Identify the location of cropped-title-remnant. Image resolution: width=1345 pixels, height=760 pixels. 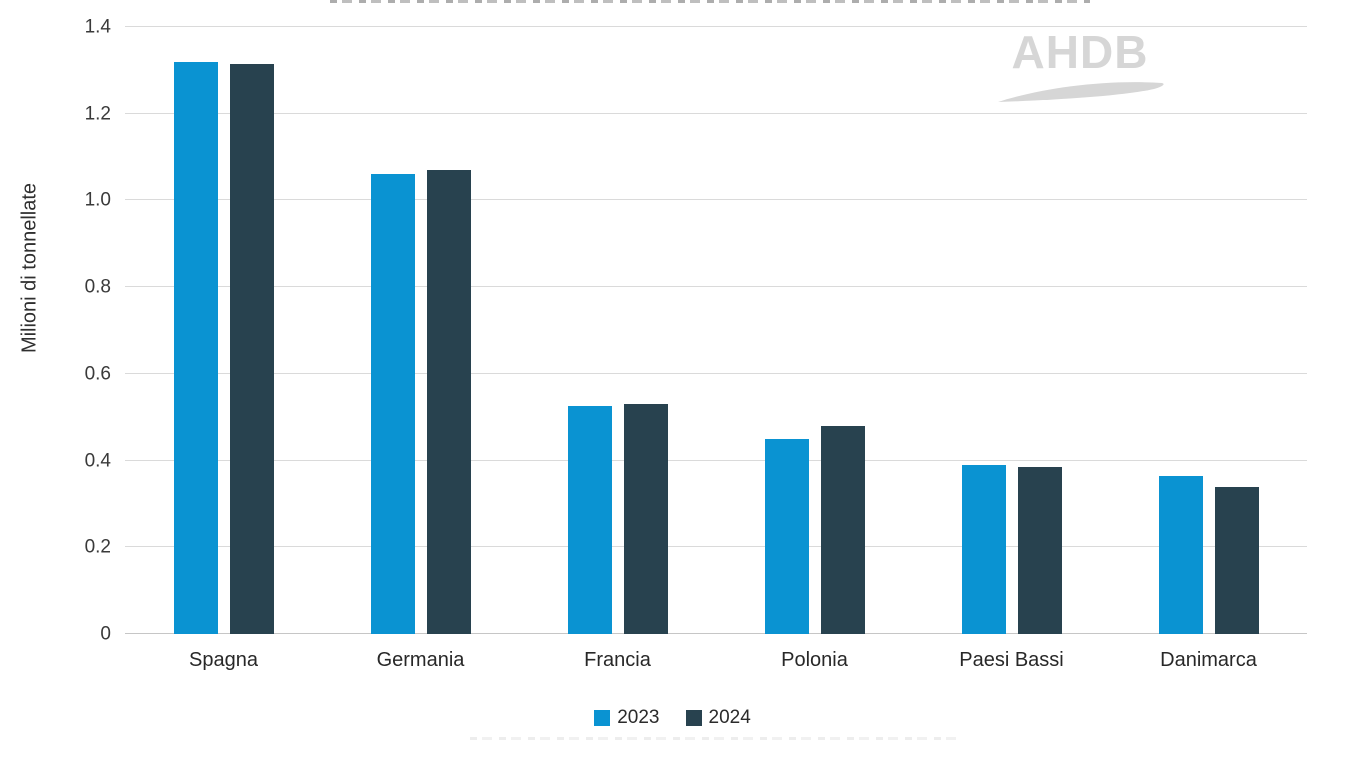
(710, 1).